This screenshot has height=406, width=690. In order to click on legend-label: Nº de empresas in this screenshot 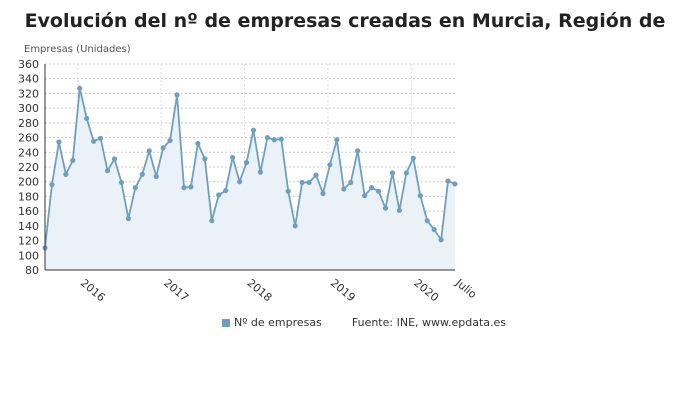, I will do `click(278, 322)`.